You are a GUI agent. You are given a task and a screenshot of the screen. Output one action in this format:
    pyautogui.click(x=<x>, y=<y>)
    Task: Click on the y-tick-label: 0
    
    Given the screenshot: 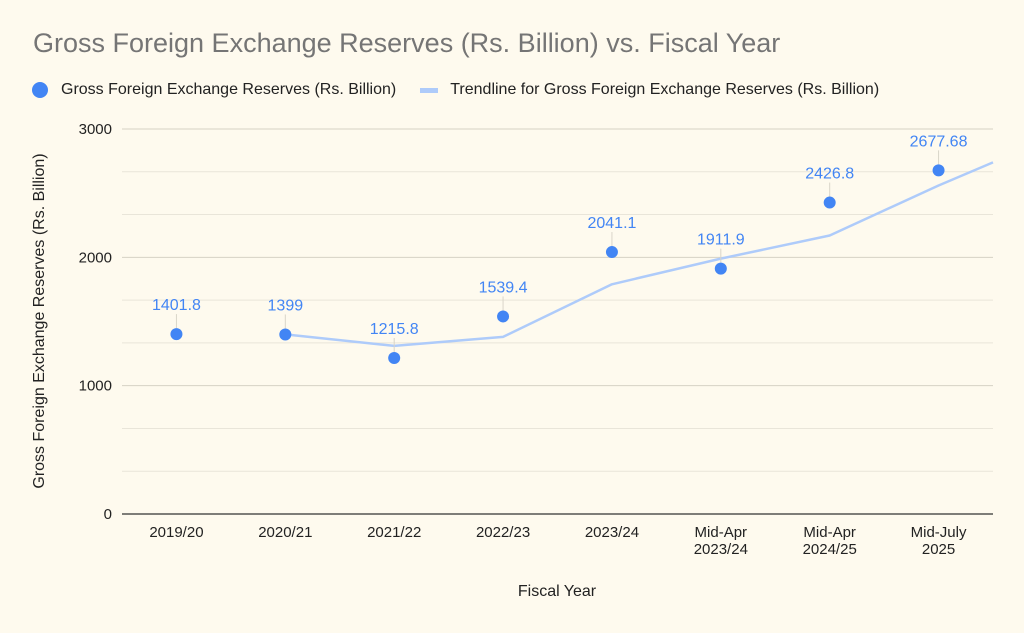 What is the action you would take?
    pyautogui.click(x=108, y=514)
    